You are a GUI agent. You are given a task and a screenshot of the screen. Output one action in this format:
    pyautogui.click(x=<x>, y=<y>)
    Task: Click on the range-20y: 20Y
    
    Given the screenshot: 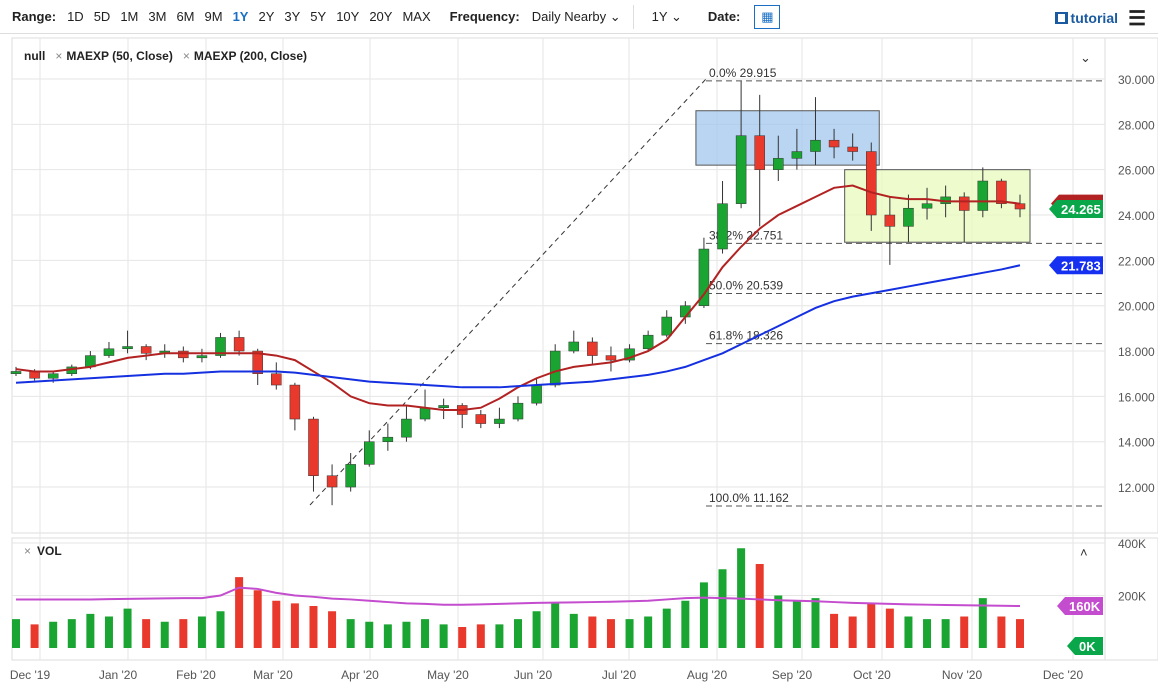 What is the action you would take?
    pyautogui.click(x=381, y=16)
    